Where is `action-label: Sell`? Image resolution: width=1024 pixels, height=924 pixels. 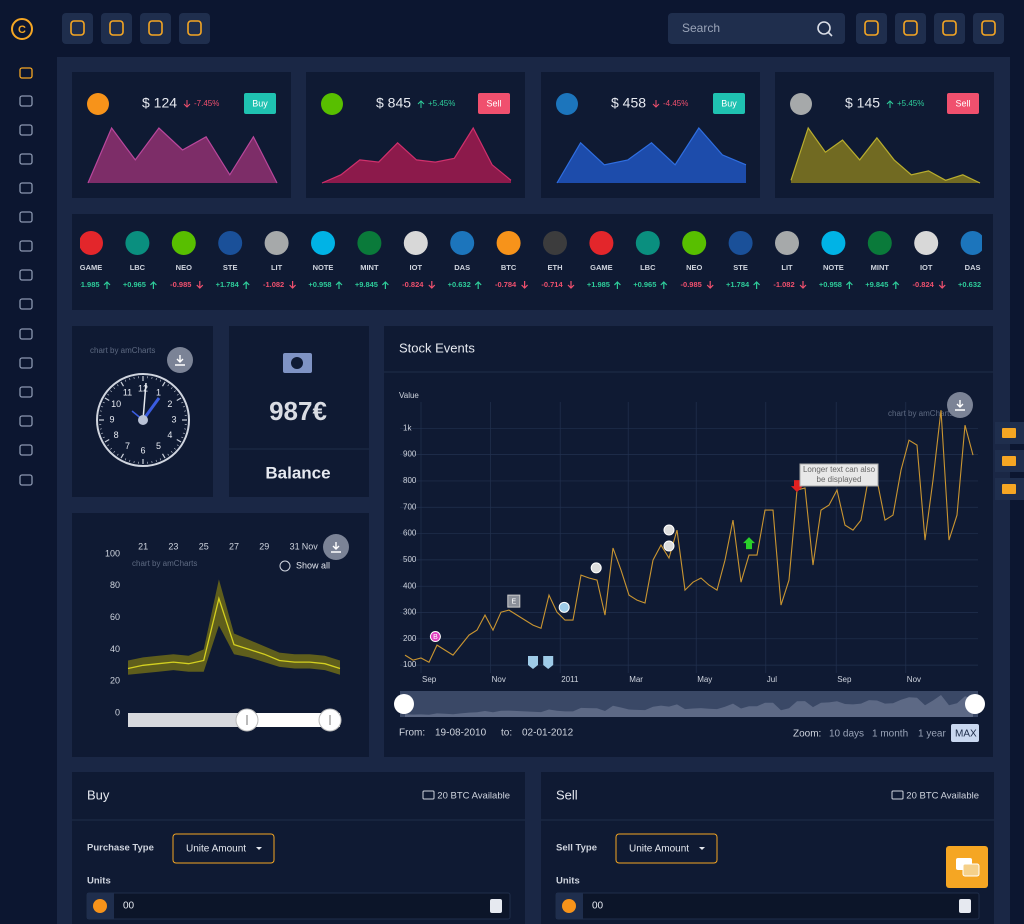
action-label: Sell is located at coordinates (962, 103).